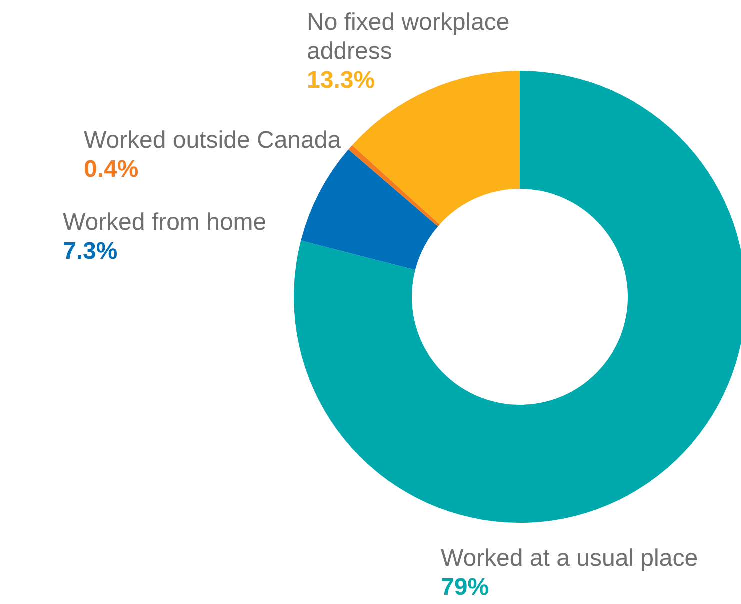 Image resolution: width=741 pixels, height=604 pixels. I want to click on data-label: 13.3%, so click(341, 80).